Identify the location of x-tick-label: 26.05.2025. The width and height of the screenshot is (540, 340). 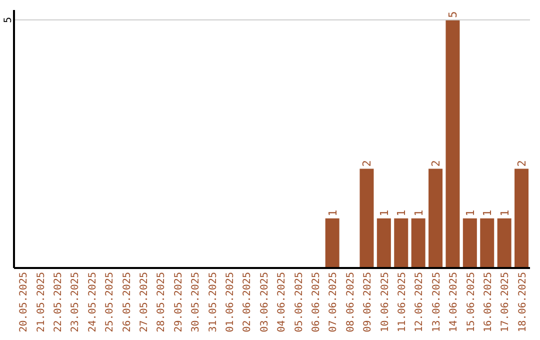
(127, 302).